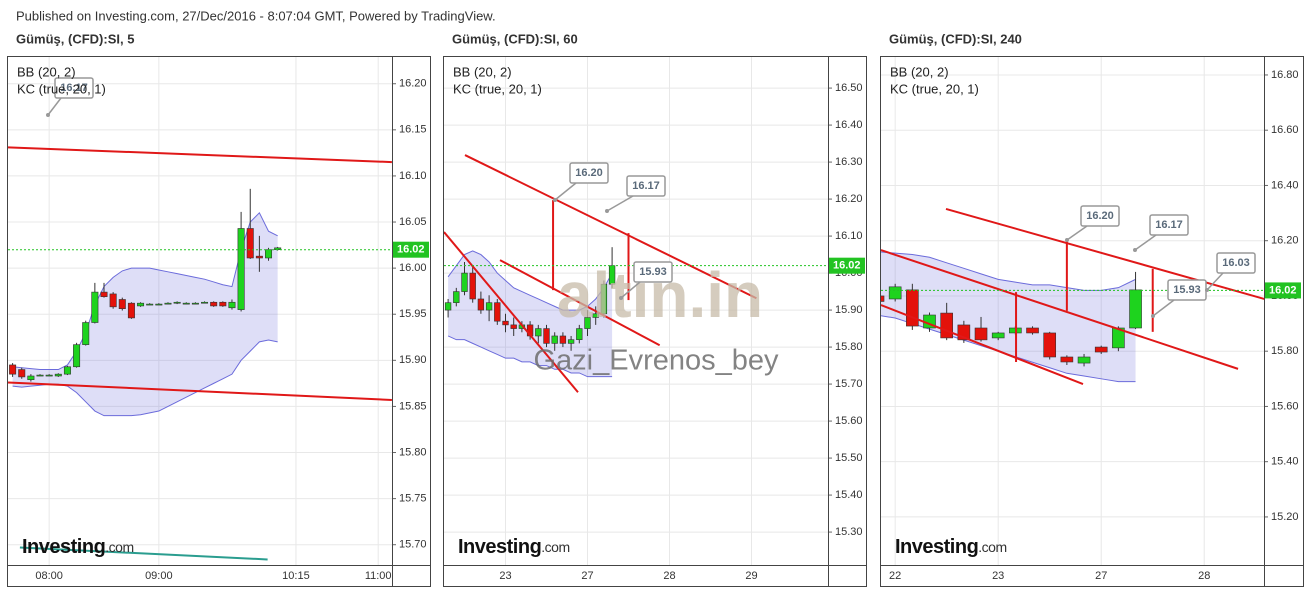  Describe the element at coordinates (530, 356) in the screenshot. I see `band-lower` at that location.